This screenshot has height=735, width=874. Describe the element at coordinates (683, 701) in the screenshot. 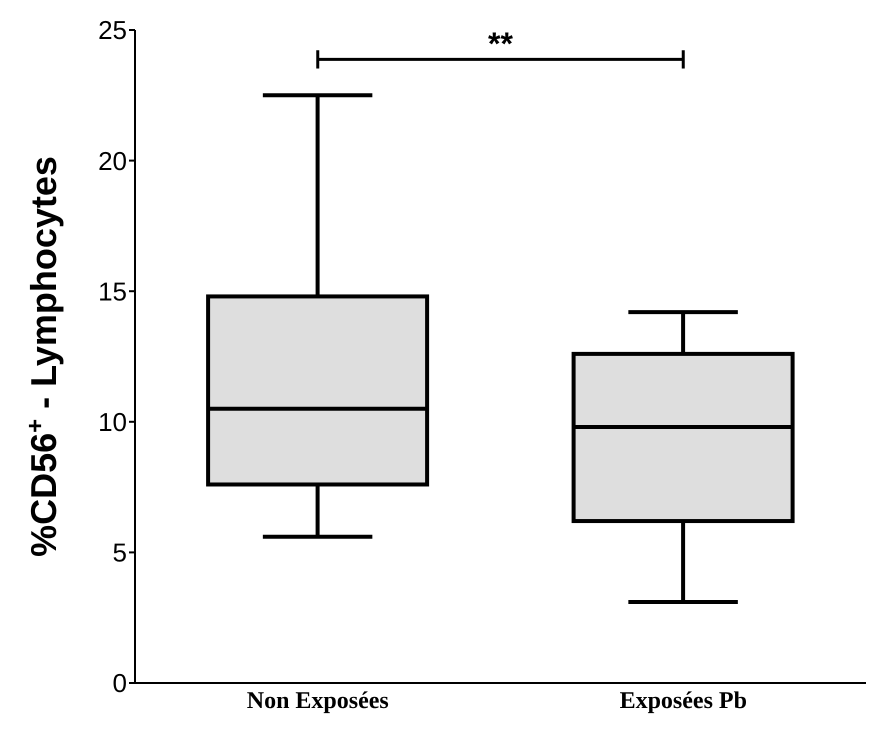

I see `x-tick-label: Exposées Pb` at that location.